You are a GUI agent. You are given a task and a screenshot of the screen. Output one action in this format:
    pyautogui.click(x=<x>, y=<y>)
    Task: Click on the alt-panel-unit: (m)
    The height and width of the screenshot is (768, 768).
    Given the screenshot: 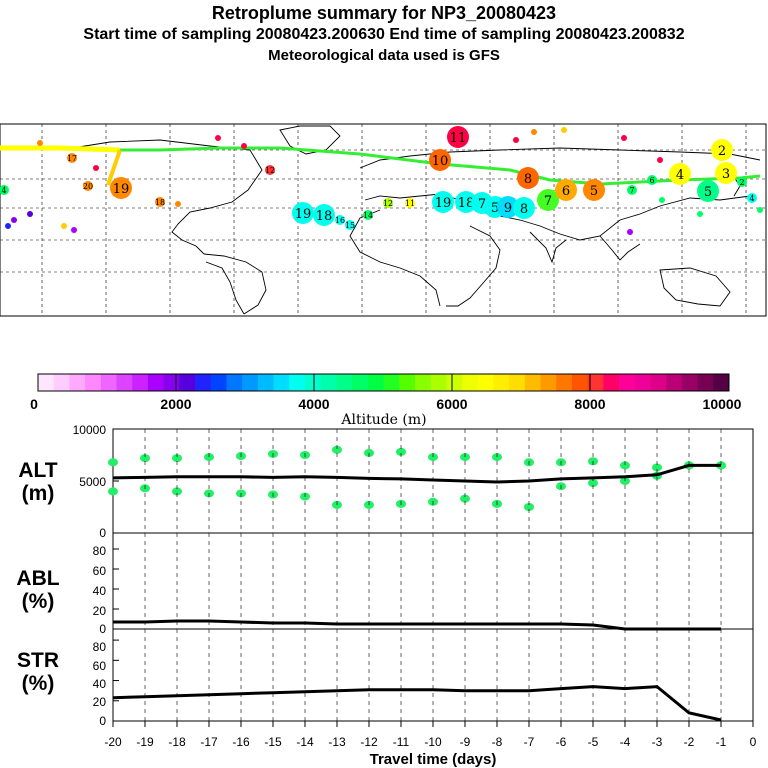 What is the action you would take?
    pyautogui.click(x=38, y=493)
    